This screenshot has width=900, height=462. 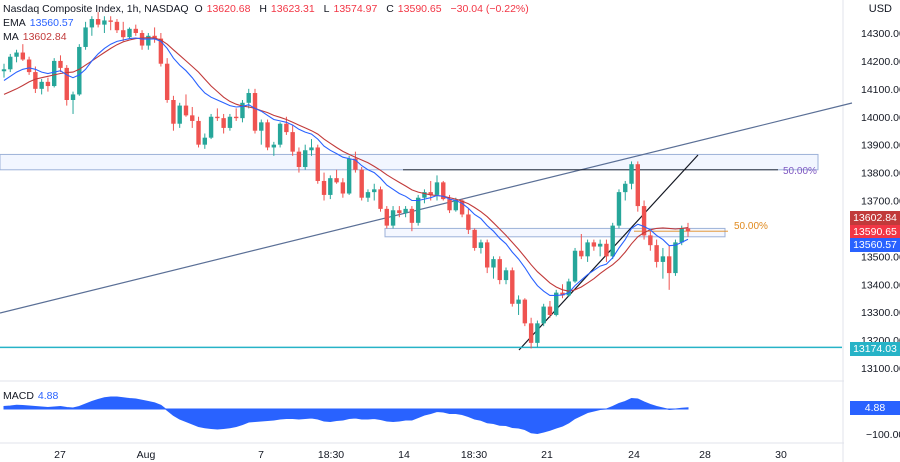 What do you see at coordinates (880, 313) in the screenshot?
I see `price-tick-label: 13300.00` at bounding box center [880, 313].